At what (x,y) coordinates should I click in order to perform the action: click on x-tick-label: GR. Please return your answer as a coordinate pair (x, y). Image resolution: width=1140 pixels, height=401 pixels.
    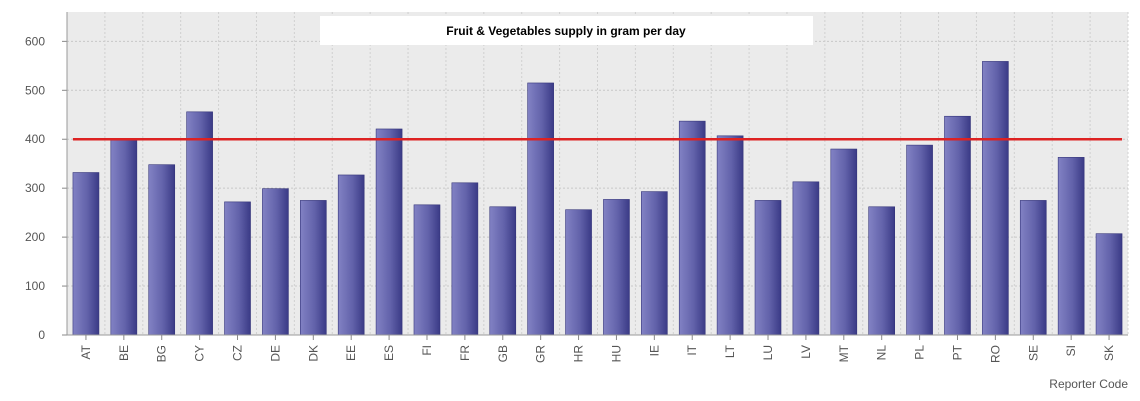
    Looking at the image, I should click on (541, 354).